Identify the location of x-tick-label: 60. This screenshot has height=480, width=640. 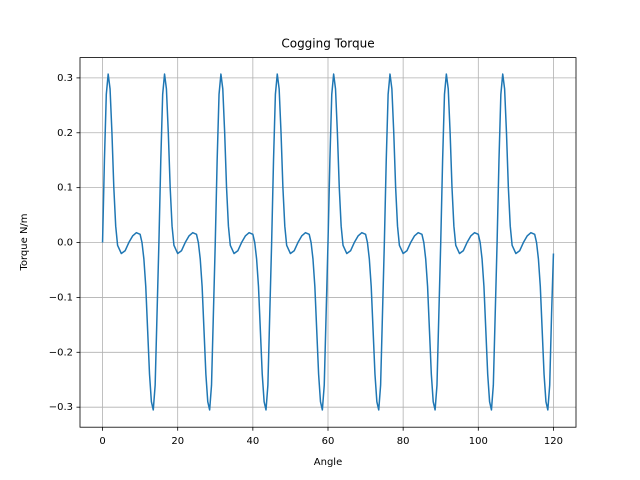
(328, 441).